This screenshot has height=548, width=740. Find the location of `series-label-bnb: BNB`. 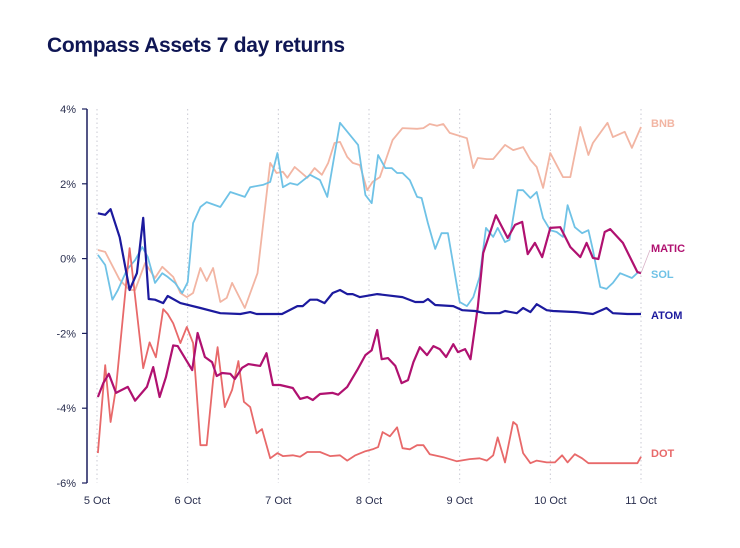

series-label-bnb: BNB is located at coordinates (663, 124).